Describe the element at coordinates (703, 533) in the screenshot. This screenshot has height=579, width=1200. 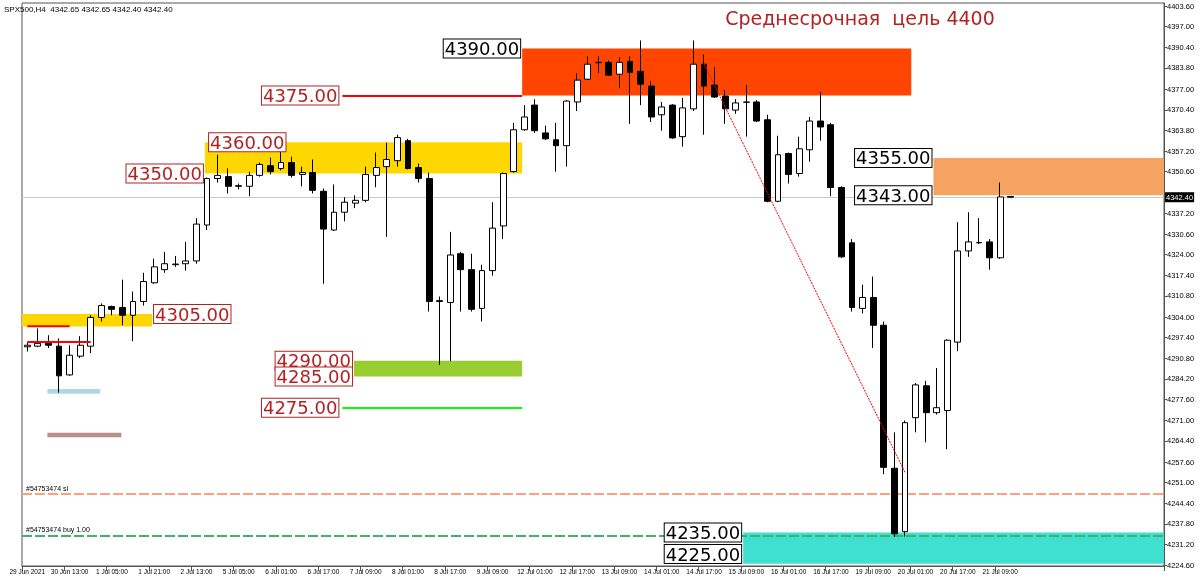
I see `annotation: 4235.00` at that location.